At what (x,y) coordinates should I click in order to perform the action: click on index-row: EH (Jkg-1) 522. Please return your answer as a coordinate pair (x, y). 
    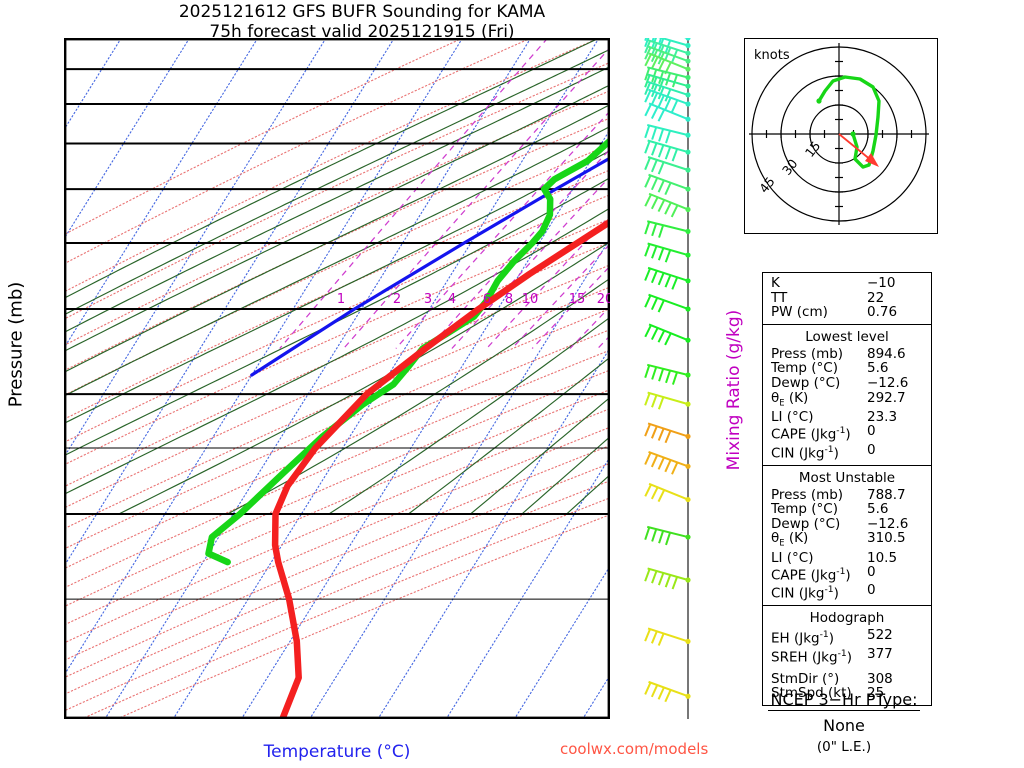
    Looking at the image, I should click on (847, 637).